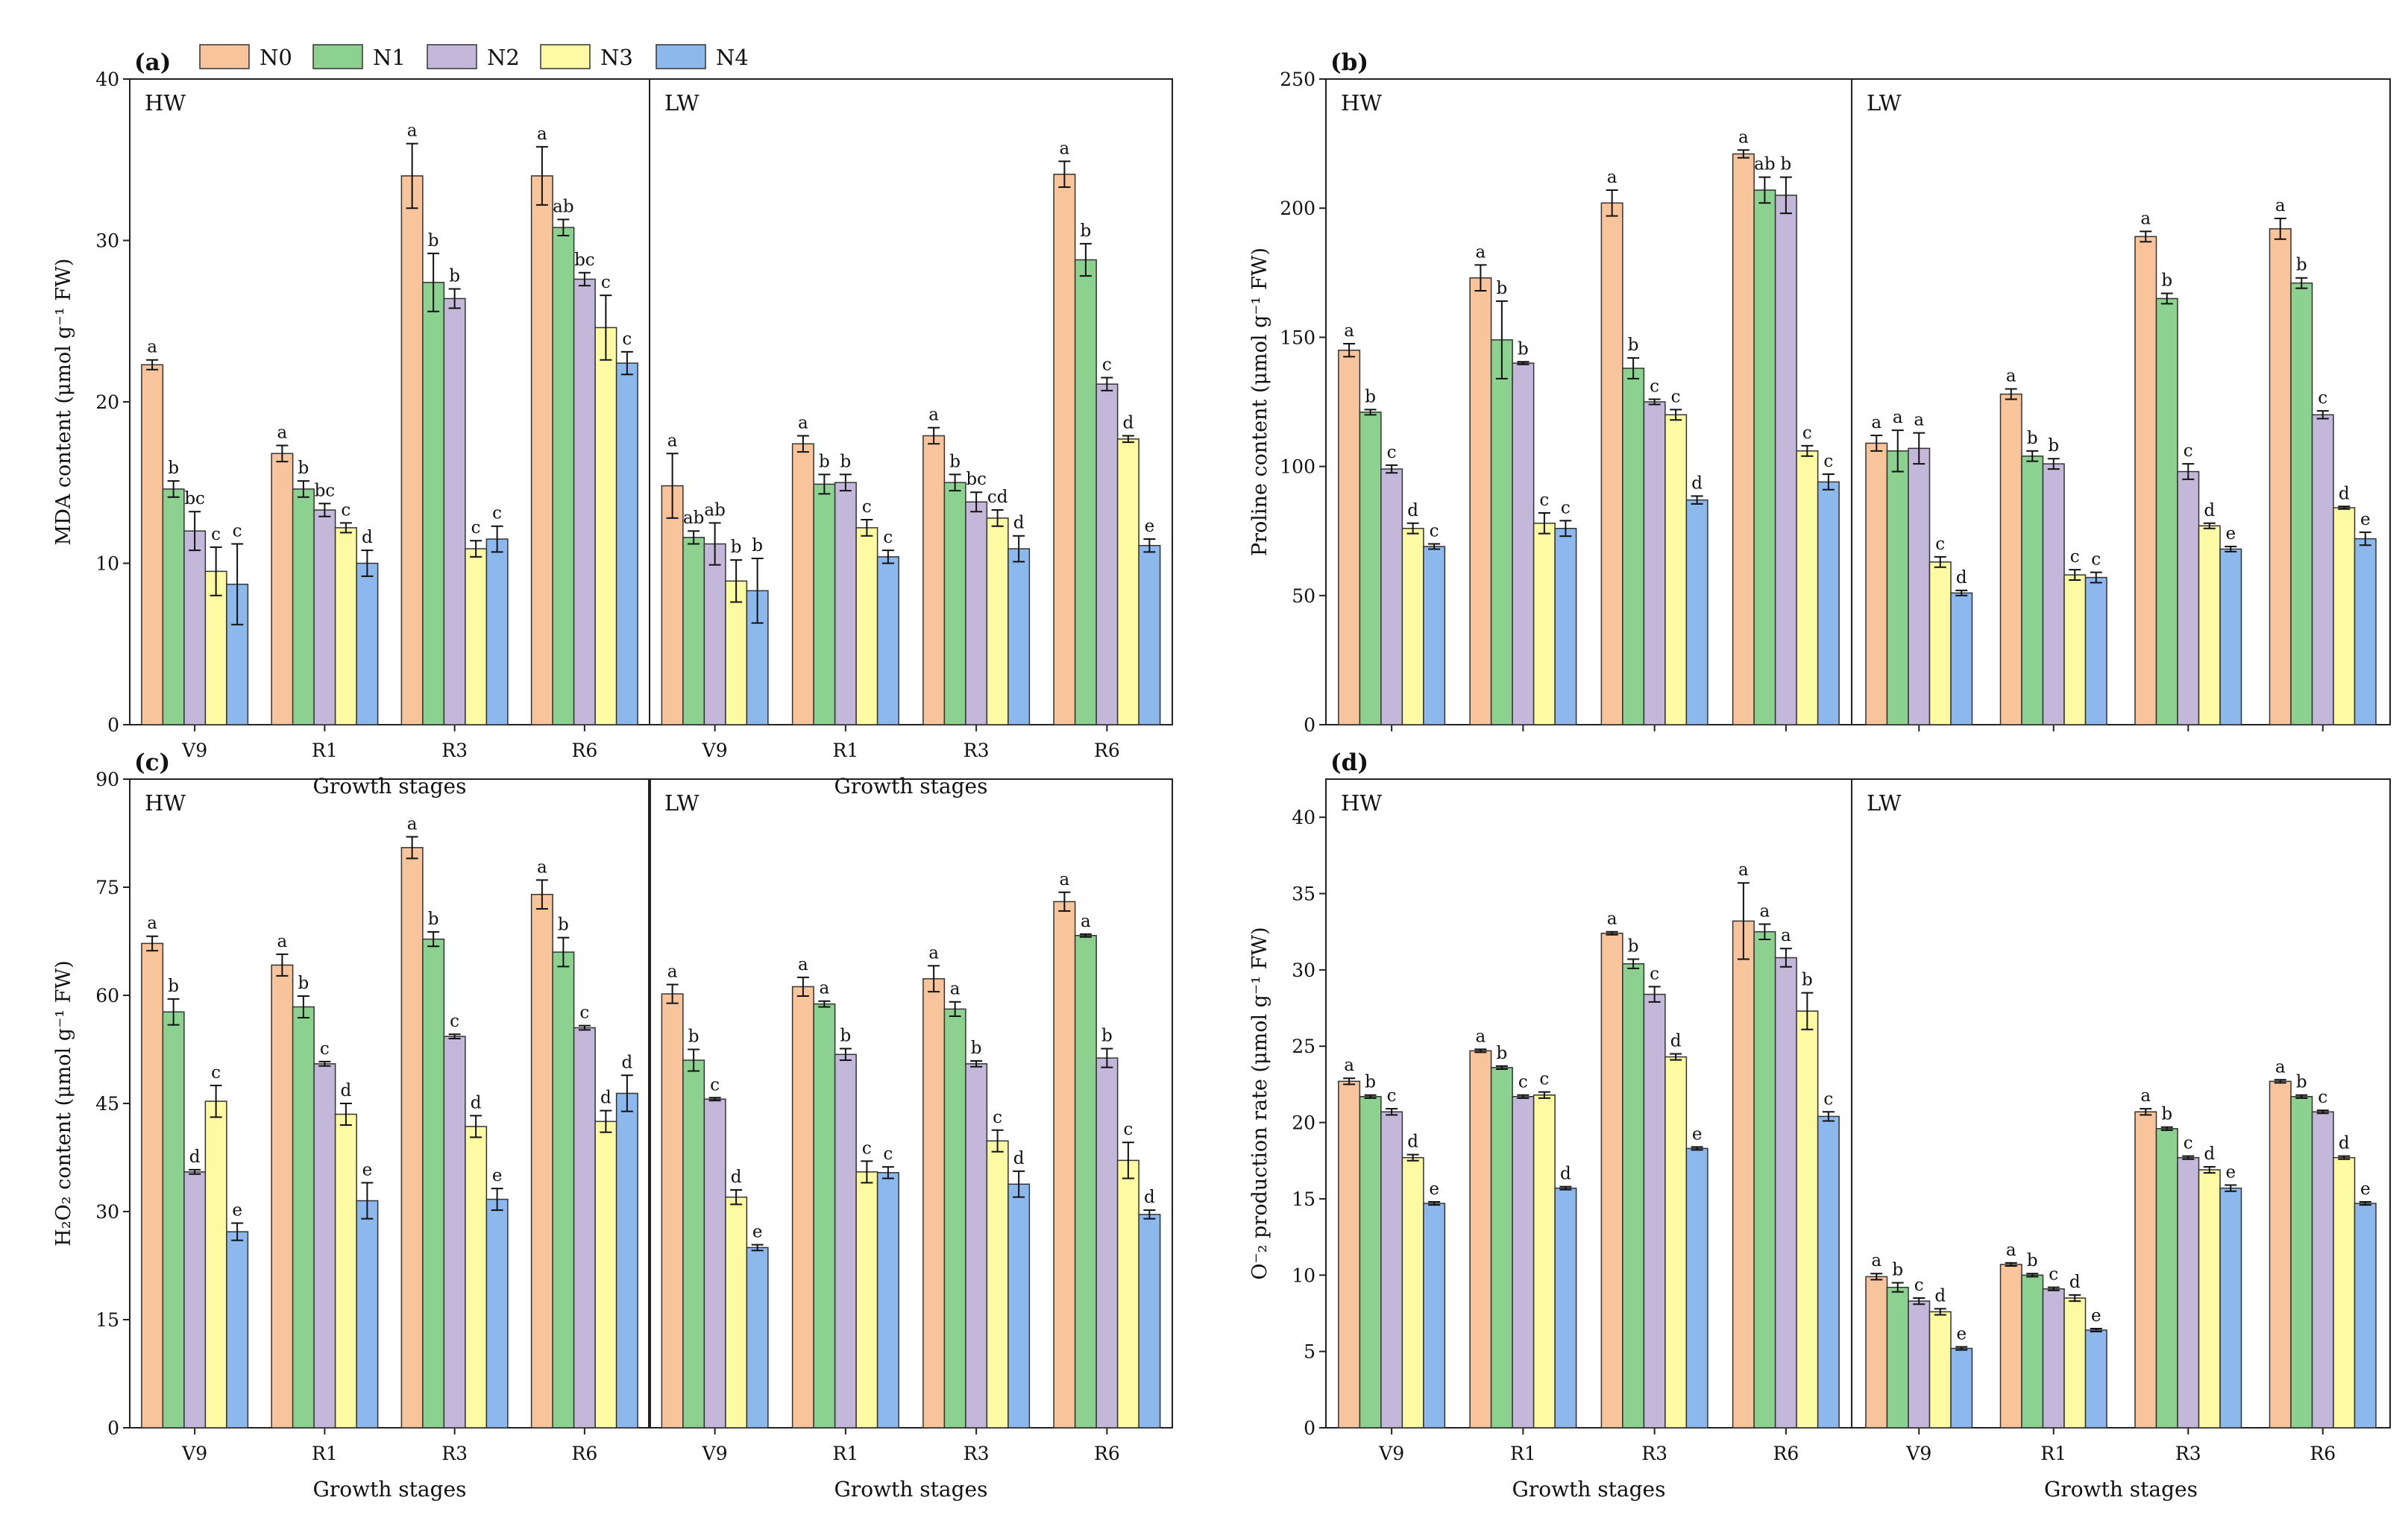 This screenshot has height=1515, width=2408. What do you see at coordinates (976, 1453) in the screenshot?
I see `x-tick-label: R3` at bounding box center [976, 1453].